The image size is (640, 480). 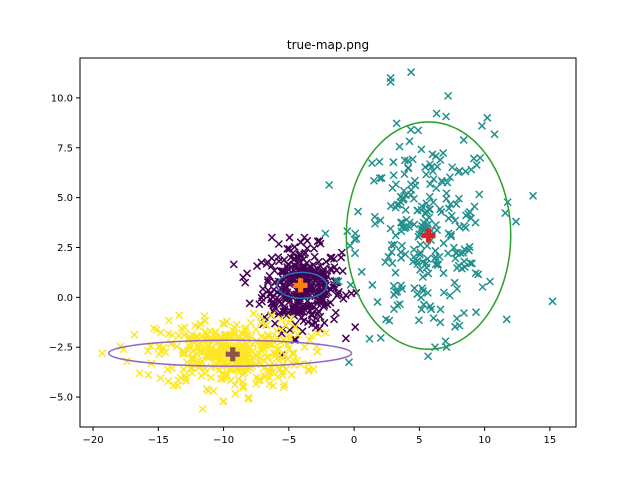 What do you see at coordinates (288, 440) in the screenshot?
I see `x-tick-label: −5` at bounding box center [288, 440].